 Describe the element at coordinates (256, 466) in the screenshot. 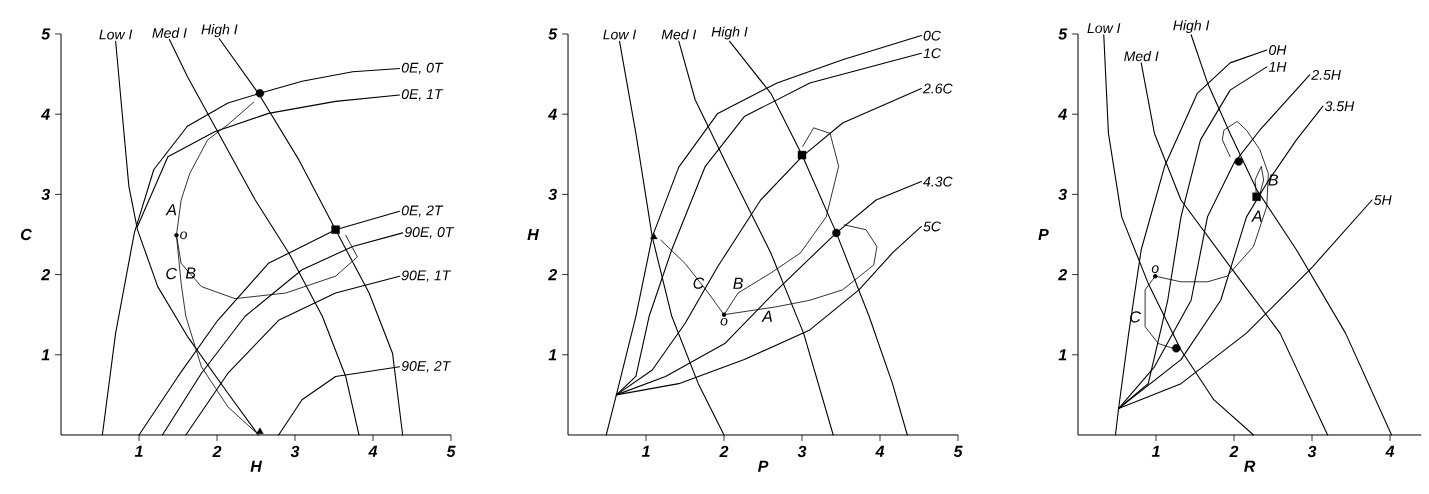

I see `x-axis-title: H` at that location.